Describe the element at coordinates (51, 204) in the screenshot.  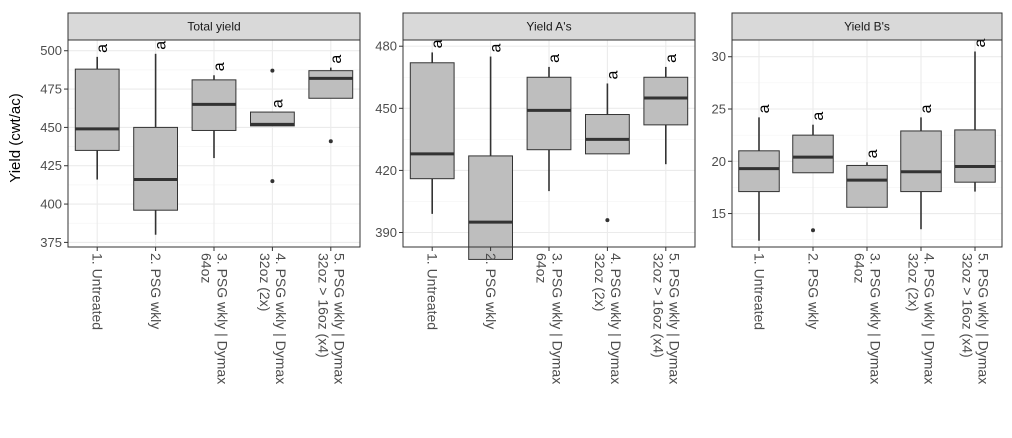
I see `y-tick-label: 400` at that location.